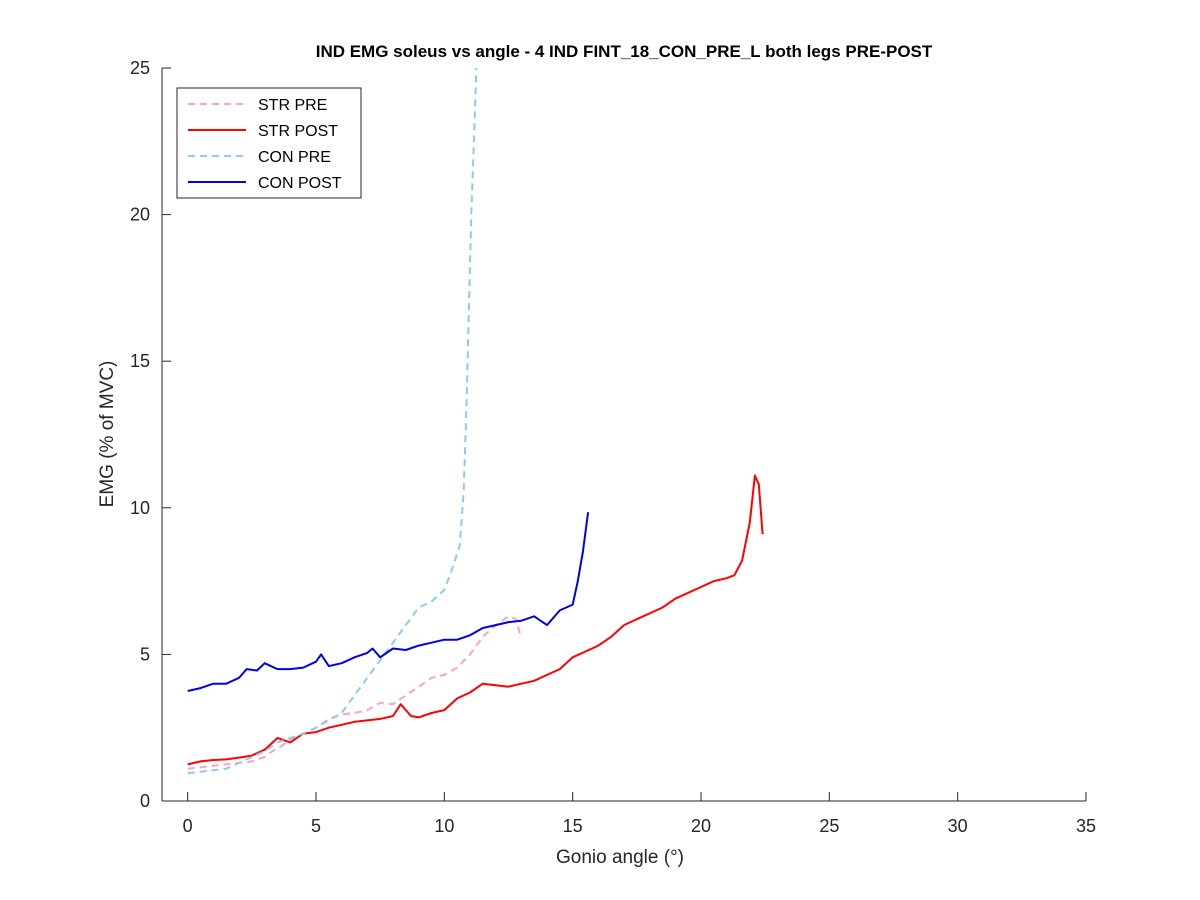 This screenshot has height=900, width=1200. I want to click on x-tick-label: 0, so click(188, 826).